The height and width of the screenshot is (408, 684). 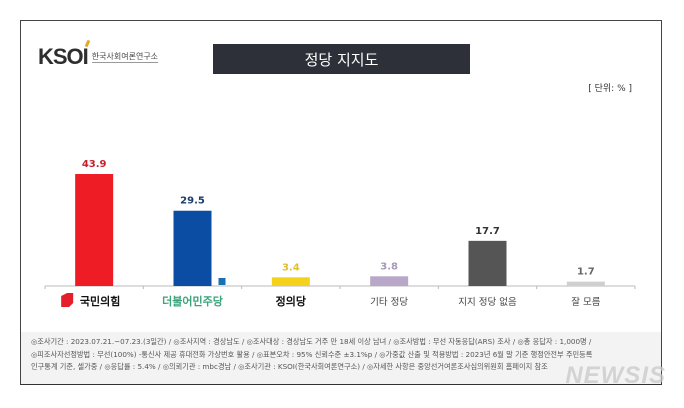 What do you see at coordinates (615, 375) in the screenshot?
I see `newsis-watermark: NEWSIS` at bounding box center [615, 375].